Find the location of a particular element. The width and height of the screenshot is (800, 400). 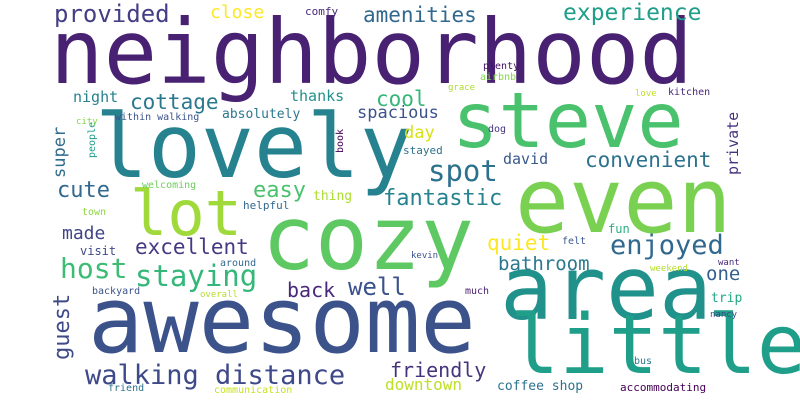

word-weekend: weekend is located at coordinates (669, 269).